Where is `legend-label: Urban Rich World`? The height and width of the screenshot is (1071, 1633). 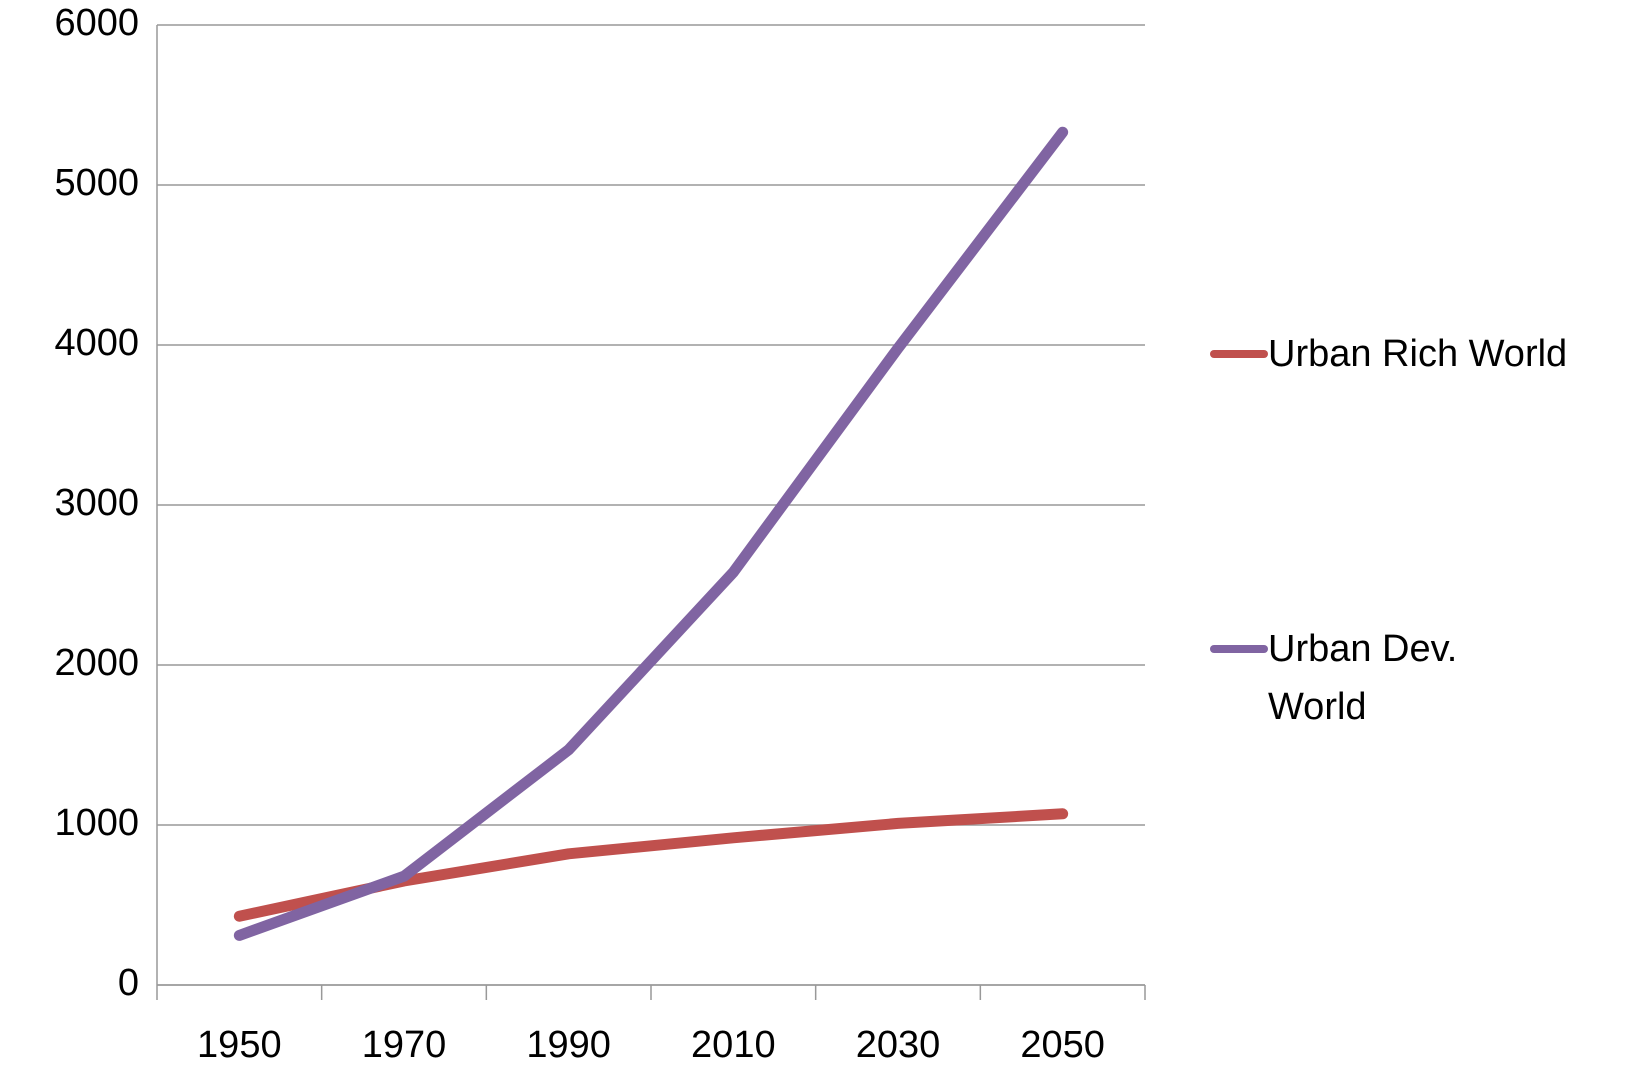
legend-label: Urban Rich World is located at coordinates (1418, 354).